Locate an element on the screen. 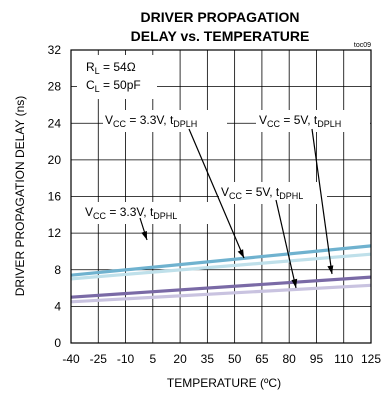  x-tick-label: 5 is located at coordinates (152, 359).